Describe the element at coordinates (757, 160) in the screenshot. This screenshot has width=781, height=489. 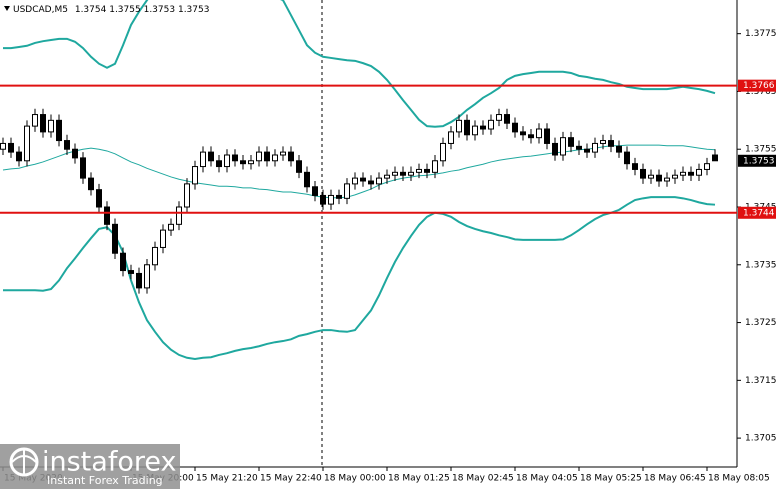
I see `last-price-bg` at that location.